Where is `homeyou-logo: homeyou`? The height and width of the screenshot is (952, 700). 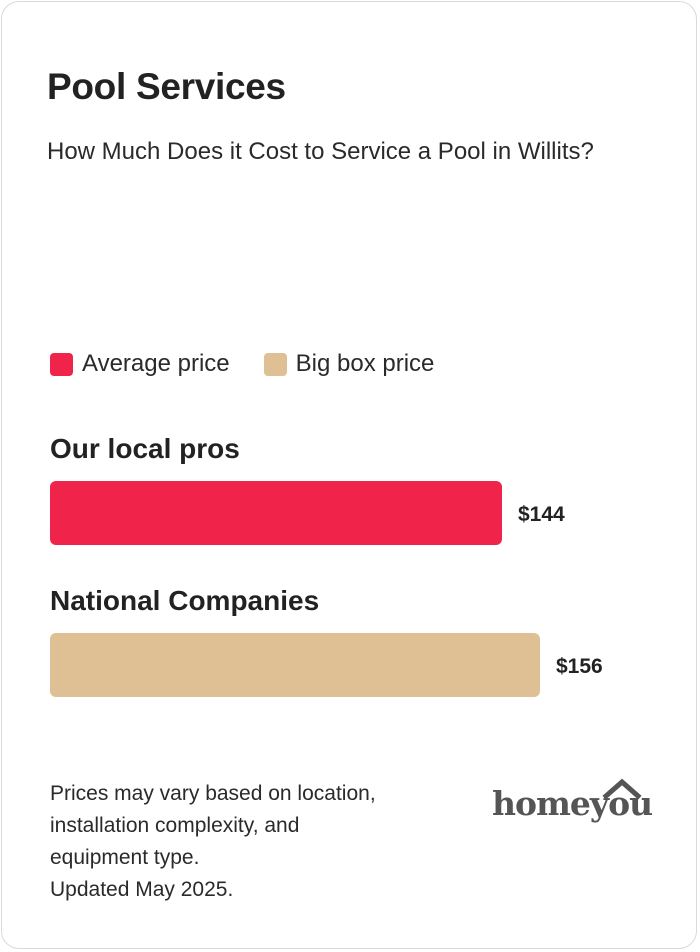 homeyou-logo: homeyou is located at coordinates (574, 802).